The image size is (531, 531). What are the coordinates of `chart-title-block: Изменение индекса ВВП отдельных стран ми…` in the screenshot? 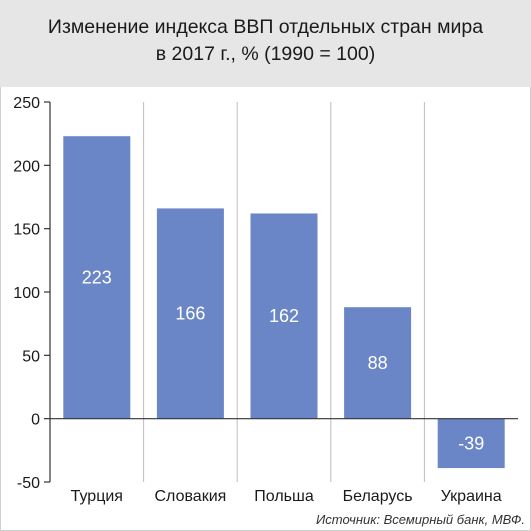 It's located at (265, 41).